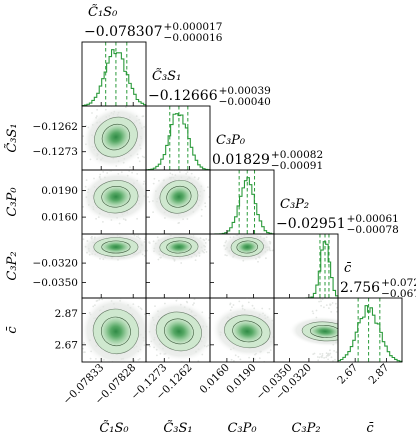 Image resolution: width=416 pixels, height=444 pixels. What do you see at coordinates (12, 330) in the screenshot?
I see `y-axis-label: c̄` at bounding box center [12, 330].